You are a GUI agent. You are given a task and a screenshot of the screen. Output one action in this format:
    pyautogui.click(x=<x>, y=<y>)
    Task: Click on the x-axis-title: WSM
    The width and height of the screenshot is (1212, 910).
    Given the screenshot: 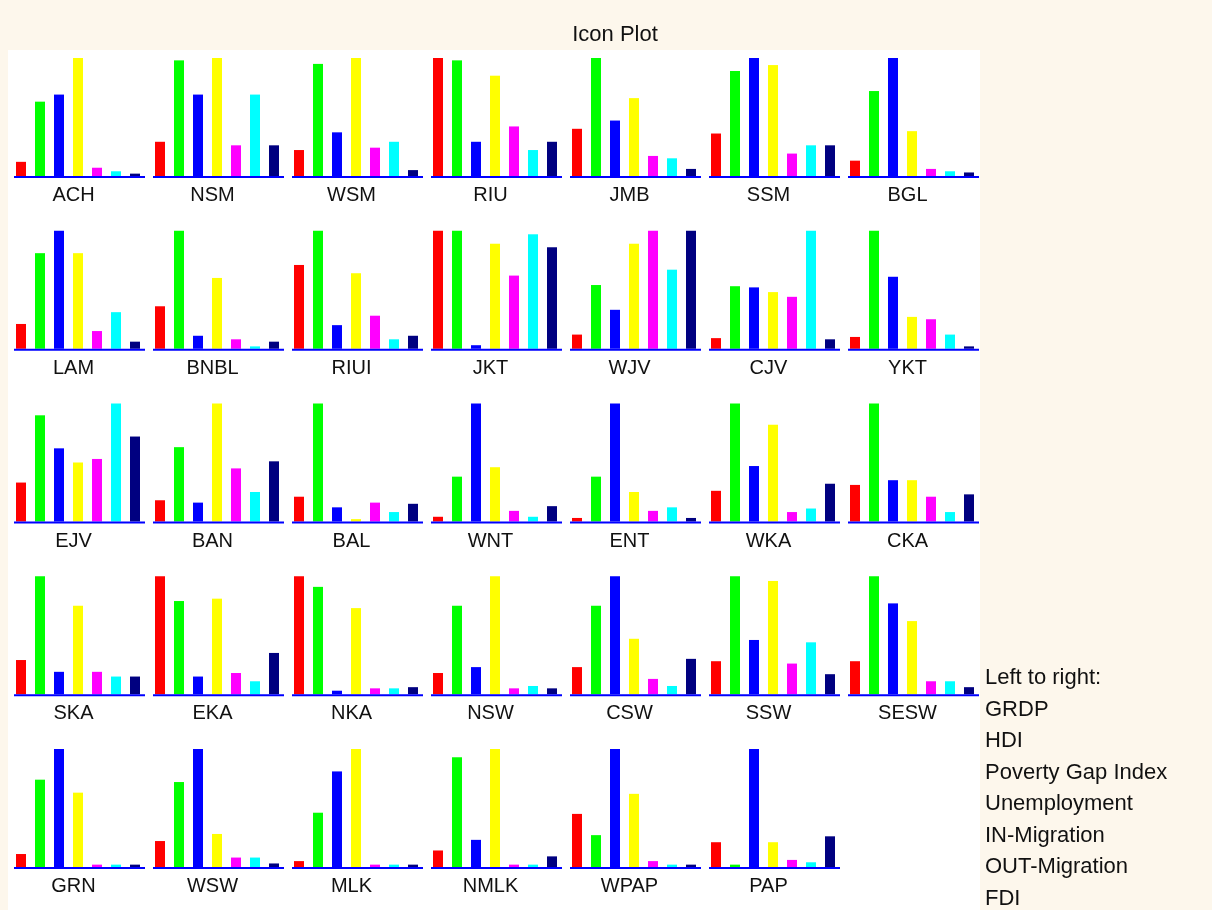 What is the action you would take?
    pyautogui.click(x=351, y=194)
    